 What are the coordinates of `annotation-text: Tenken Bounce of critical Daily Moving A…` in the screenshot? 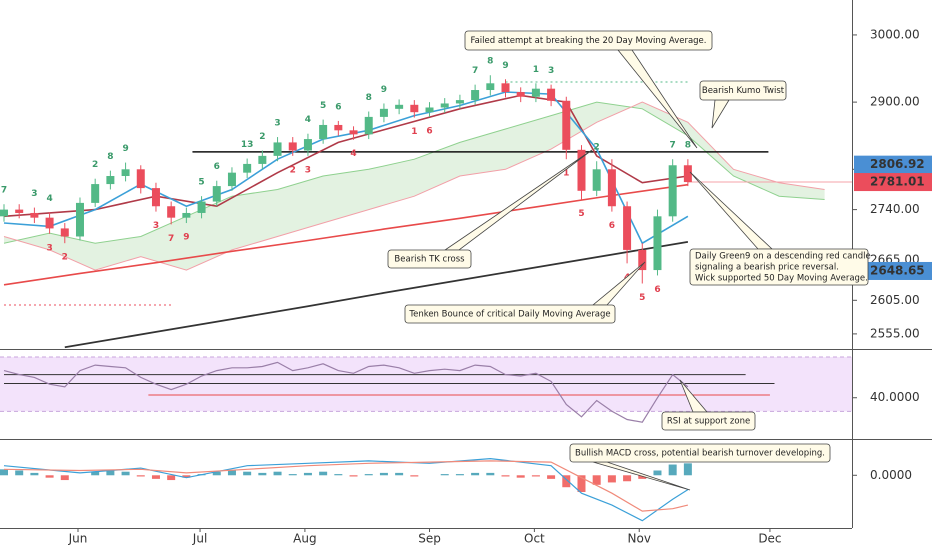 It's located at (509, 315).